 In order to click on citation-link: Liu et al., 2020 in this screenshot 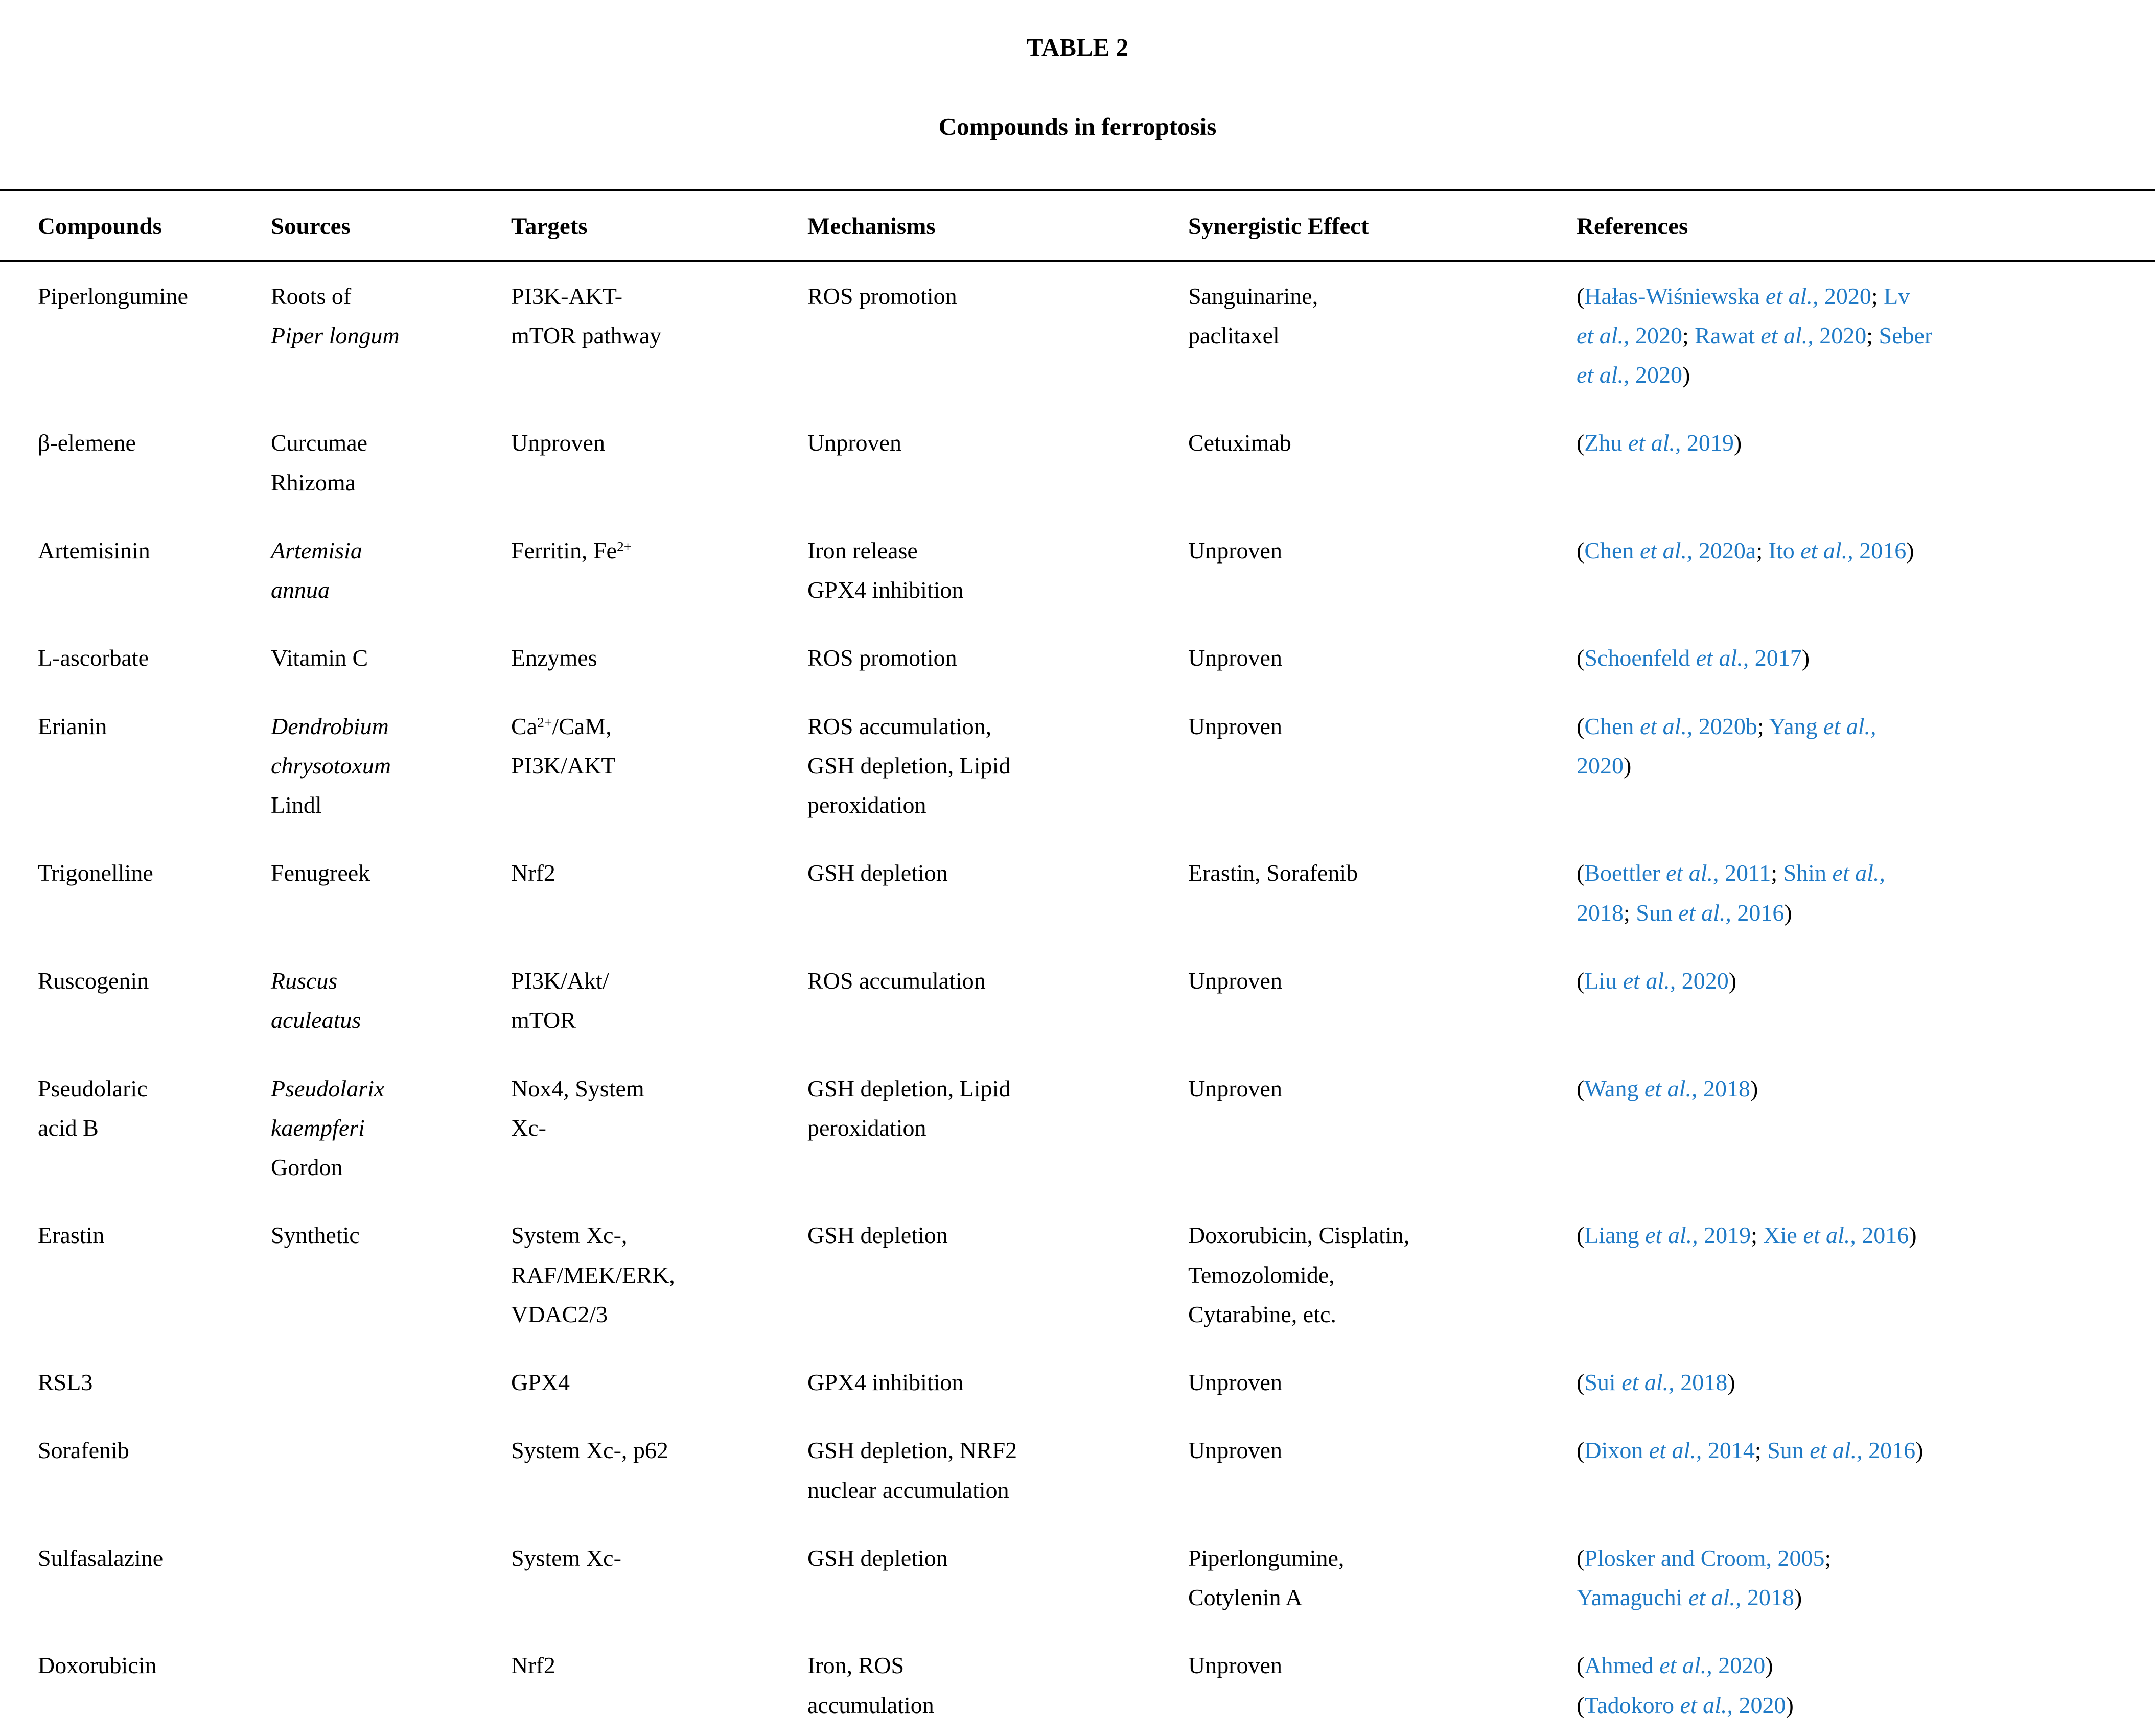, I will do `click(1656, 981)`.